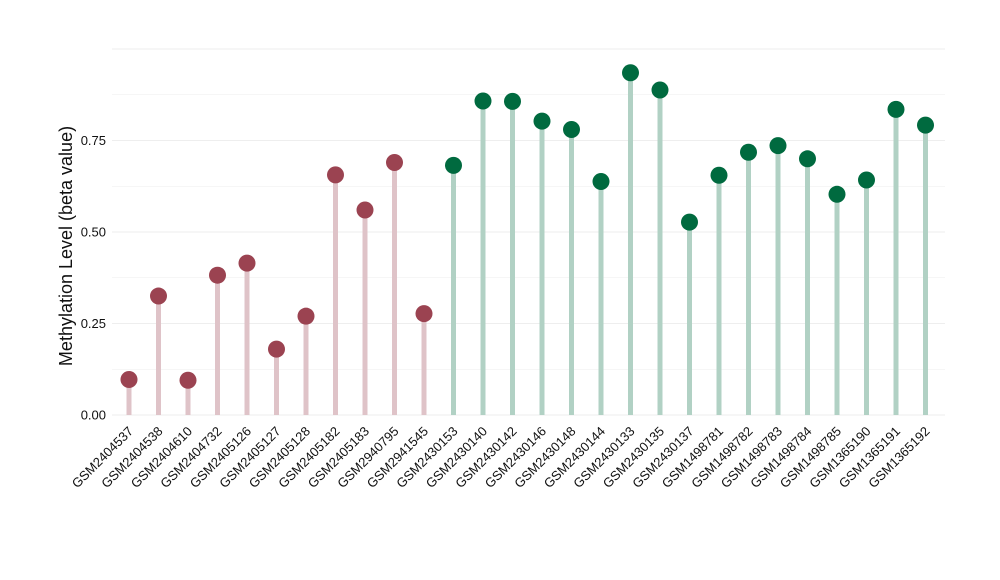 This screenshot has height=580, width=1000. What do you see at coordinates (66, 246) in the screenshot?
I see `y-axis-title: Methylation Level (beta value)` at bounding box center [66, 246].